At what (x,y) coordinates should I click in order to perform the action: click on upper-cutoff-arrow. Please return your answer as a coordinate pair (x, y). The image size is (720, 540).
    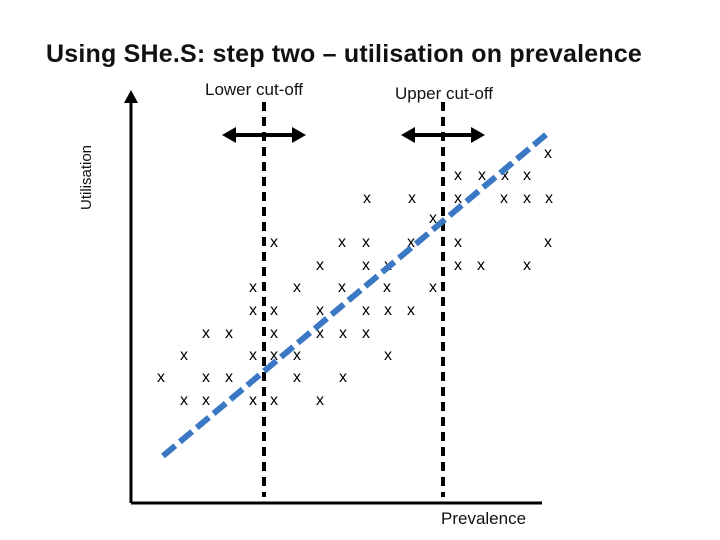
    Looking at the image, I should click on (443, 135).